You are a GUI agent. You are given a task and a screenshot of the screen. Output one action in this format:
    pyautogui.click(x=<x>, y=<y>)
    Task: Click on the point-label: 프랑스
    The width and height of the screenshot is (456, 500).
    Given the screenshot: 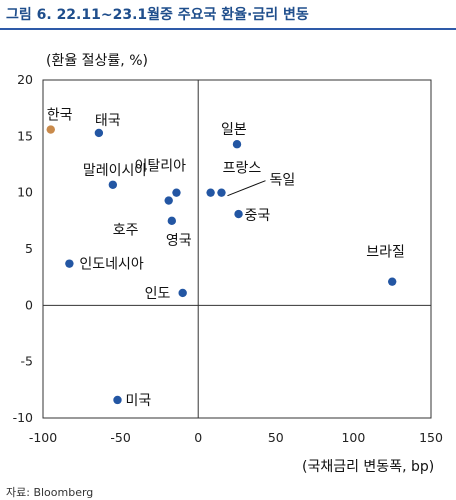 What is the action you would take?
    pyautogui.click(x=242, y=169)
    